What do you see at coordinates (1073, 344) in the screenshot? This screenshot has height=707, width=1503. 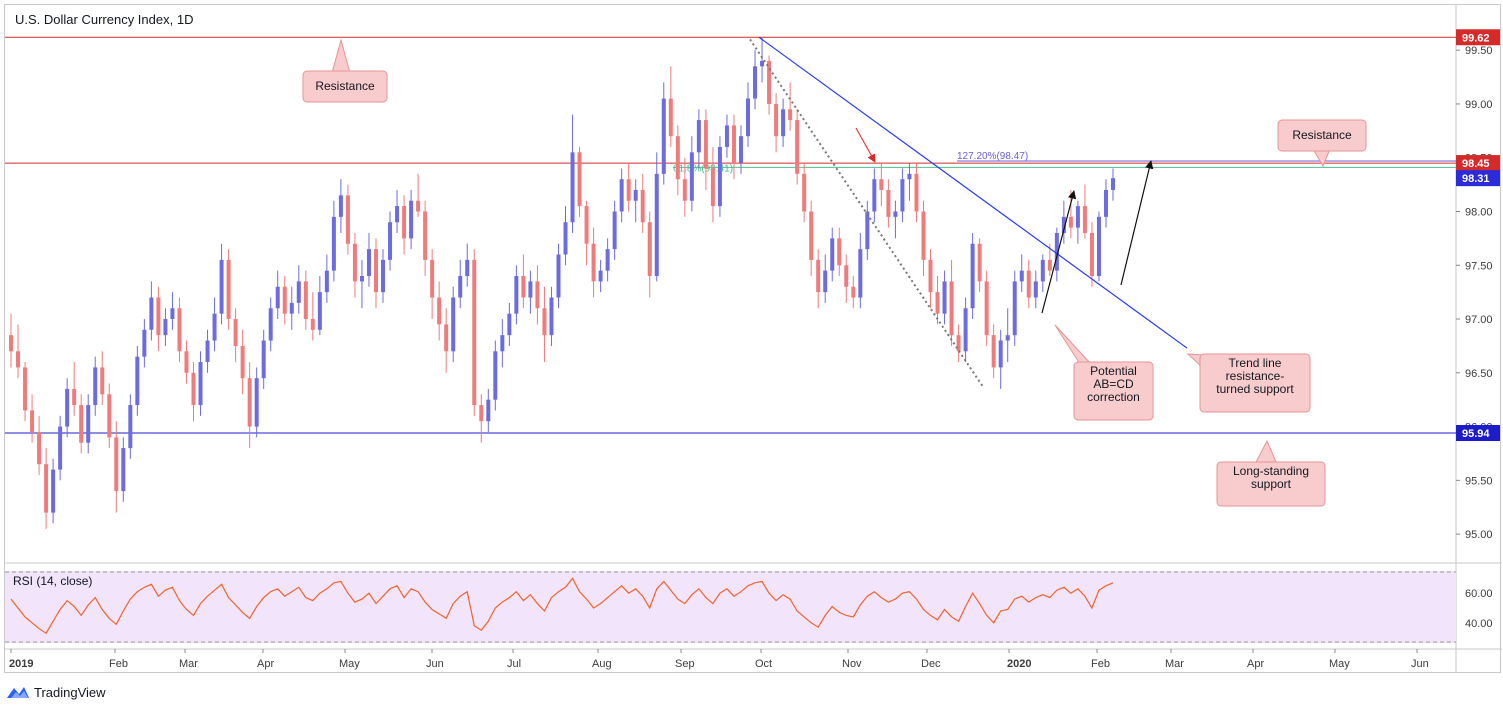 I see `callout-abcd-tail` at bounding box center [1073, 344].